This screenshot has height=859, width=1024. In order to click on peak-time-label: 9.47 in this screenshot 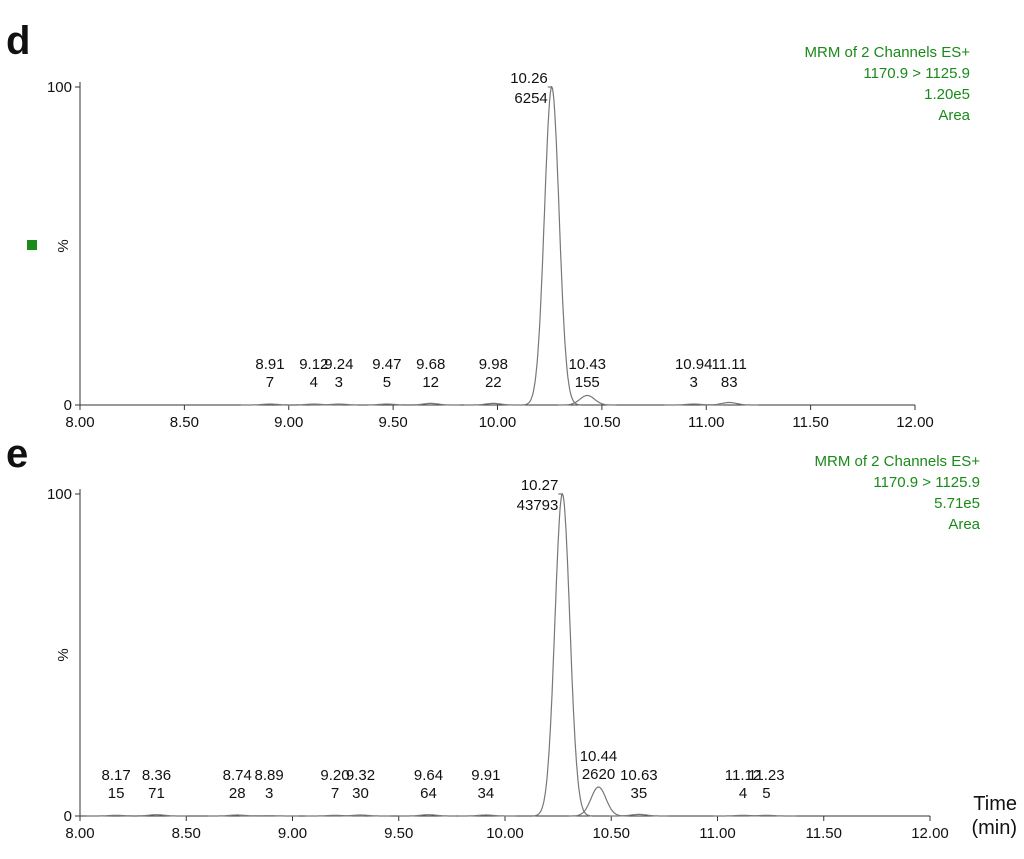, I will do `click(386, 364)`.